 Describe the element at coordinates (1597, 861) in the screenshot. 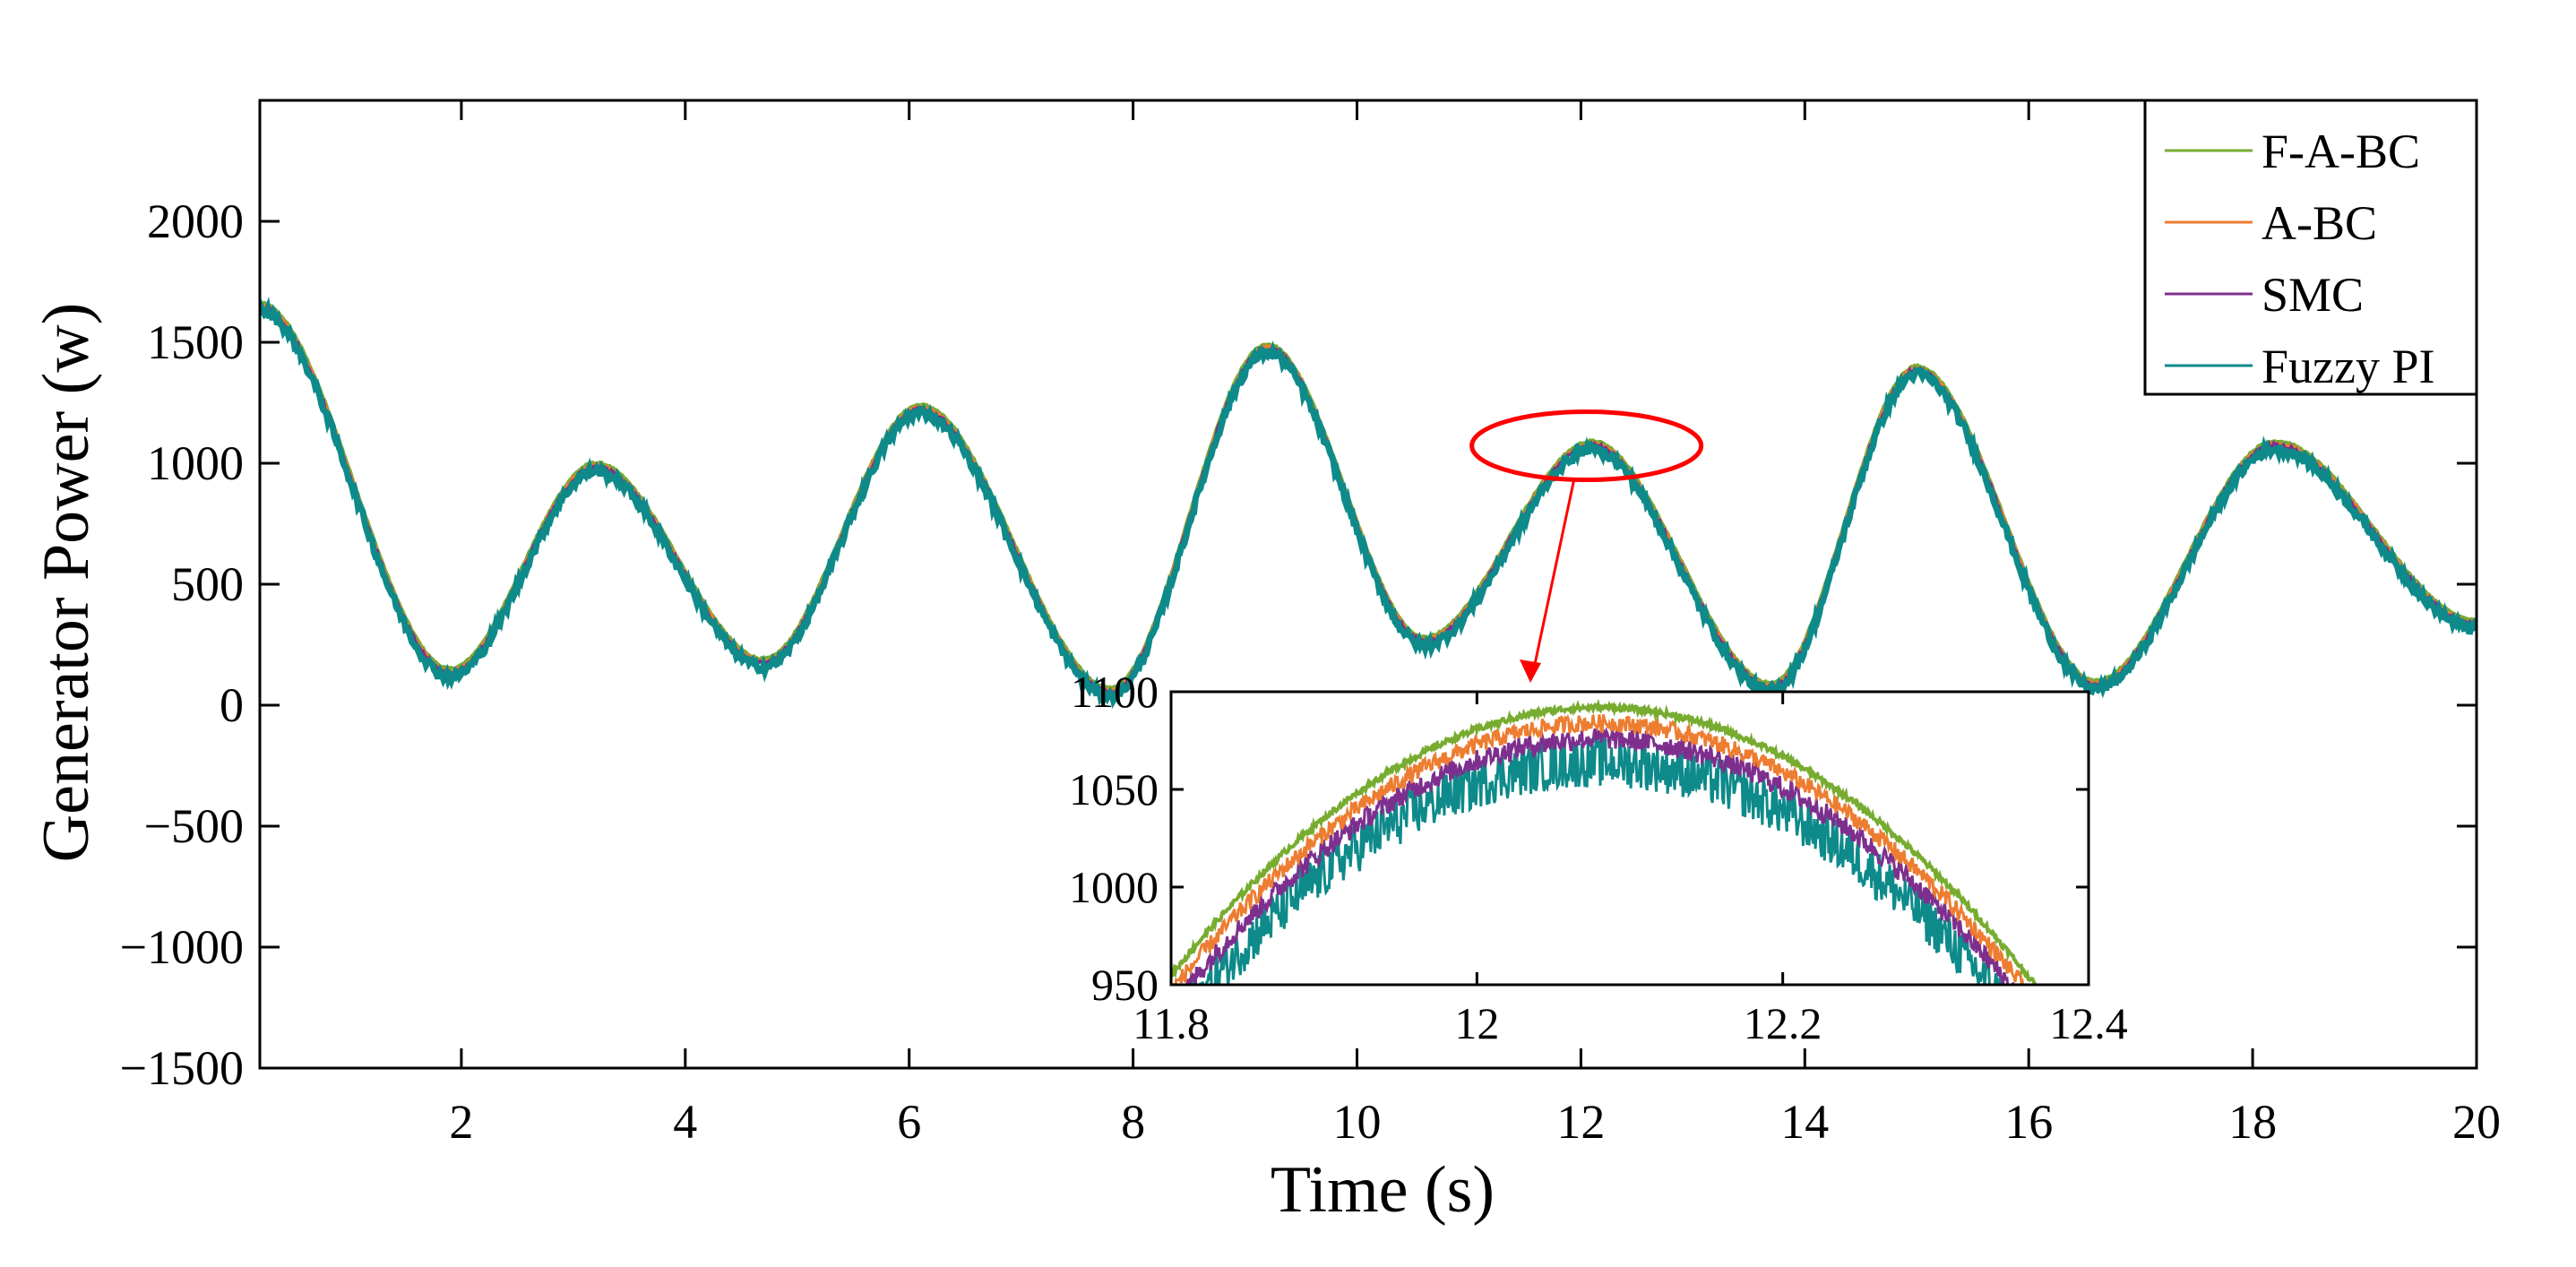

I see `inset-series-fuzzy-pi` at that location.